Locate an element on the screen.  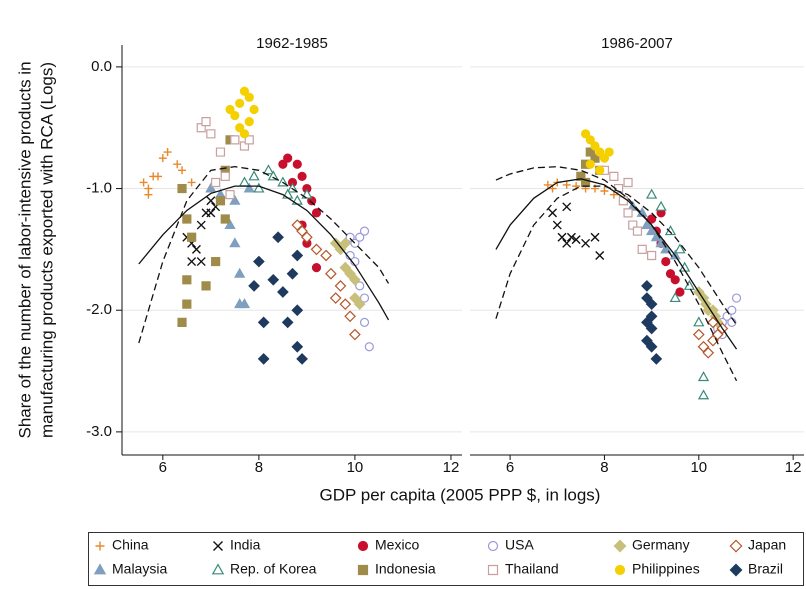
legend-label: Philippines is located at coordinates (666, 569).